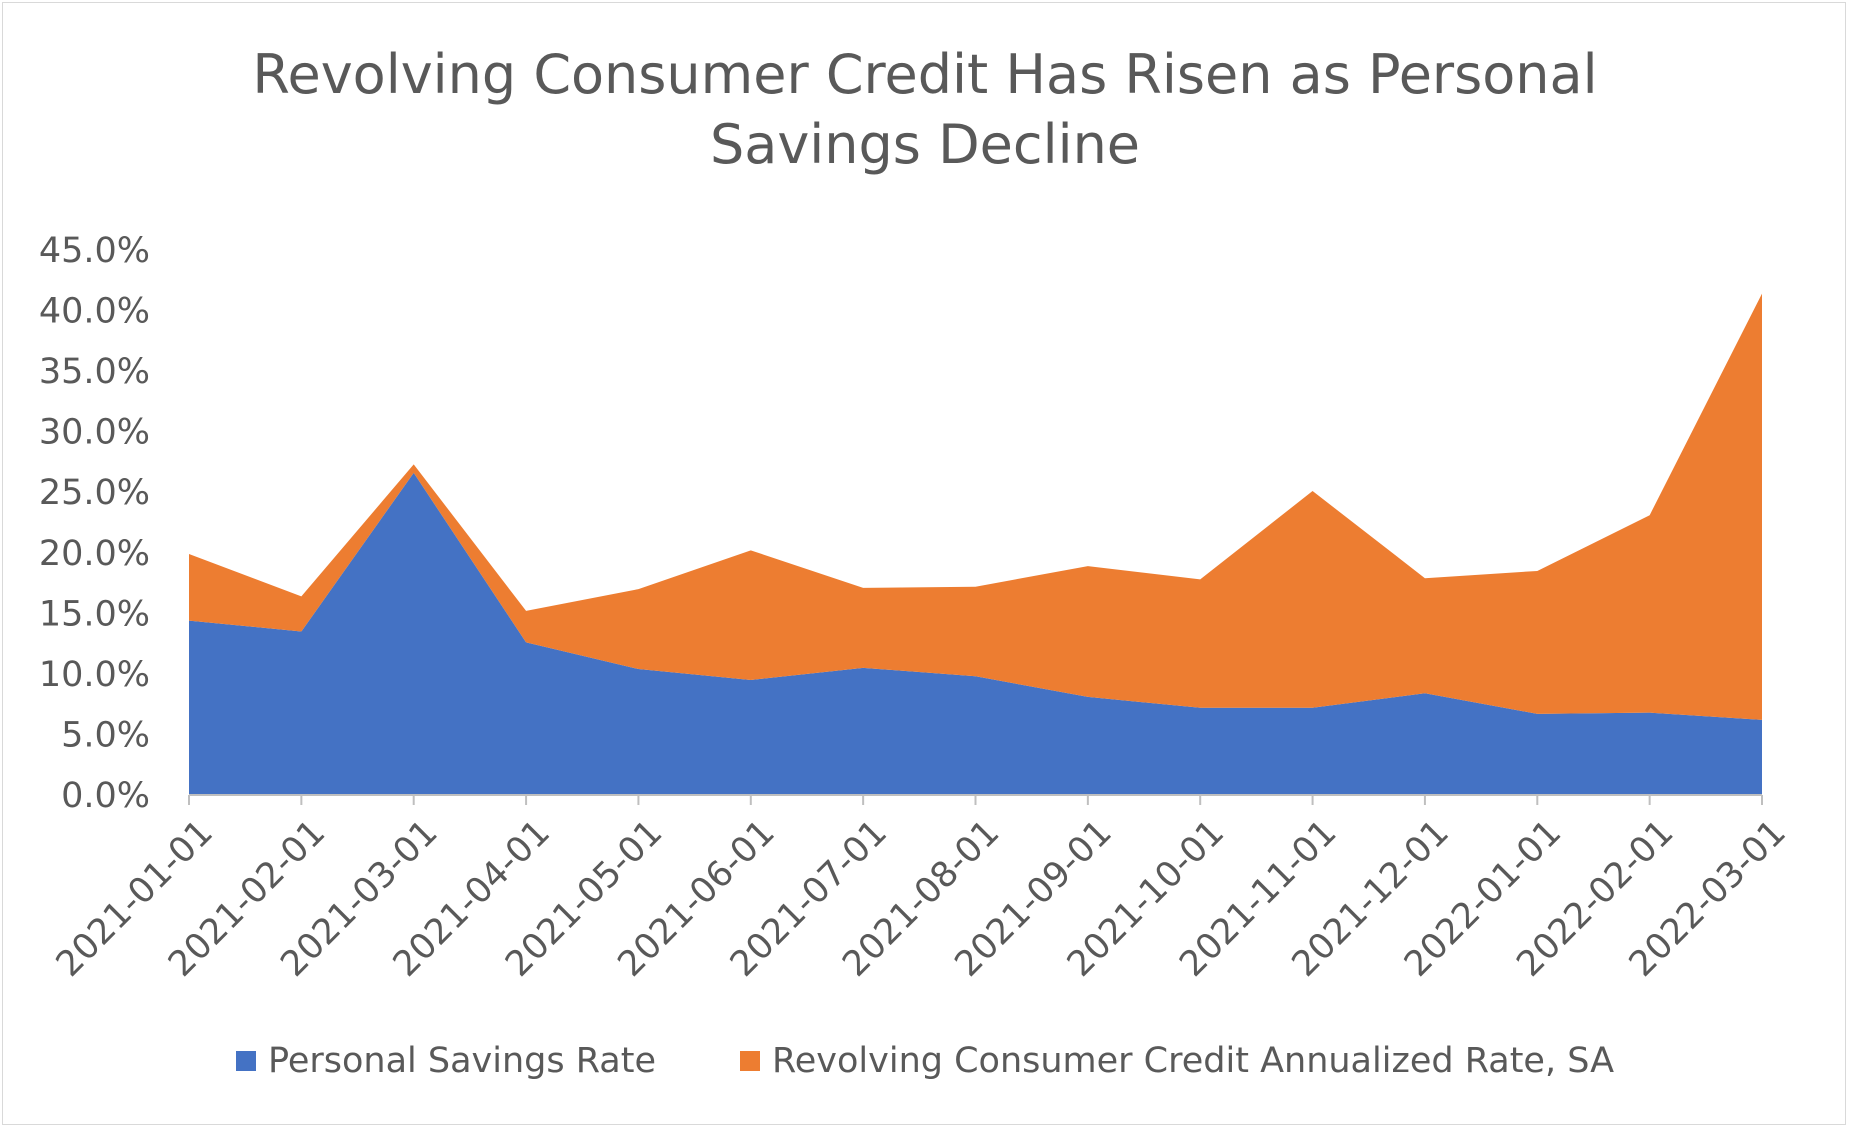 This screenshot has width=1850, height=1129. Describe the element at coordinates (94, 675) in the screenshot. I see `y-tick-label: 10.0%` at that location.